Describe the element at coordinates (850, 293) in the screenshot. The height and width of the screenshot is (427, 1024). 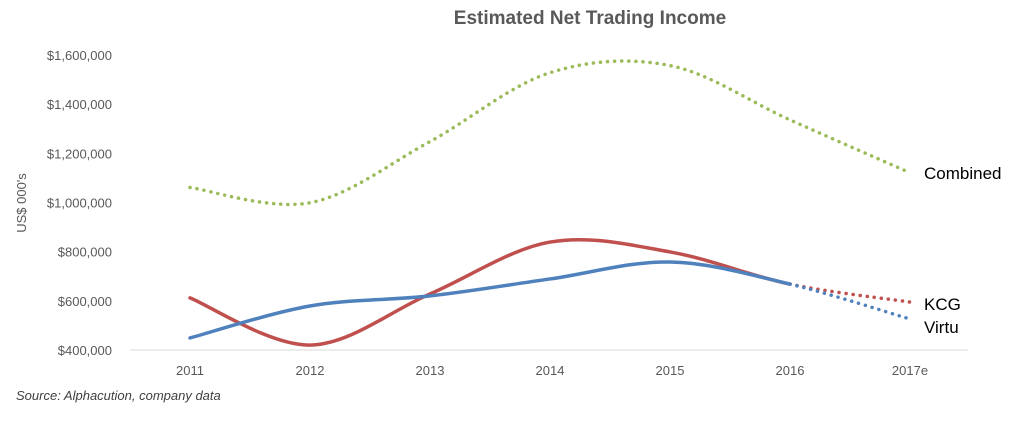
I see `kcg-forecast-line` at that location.